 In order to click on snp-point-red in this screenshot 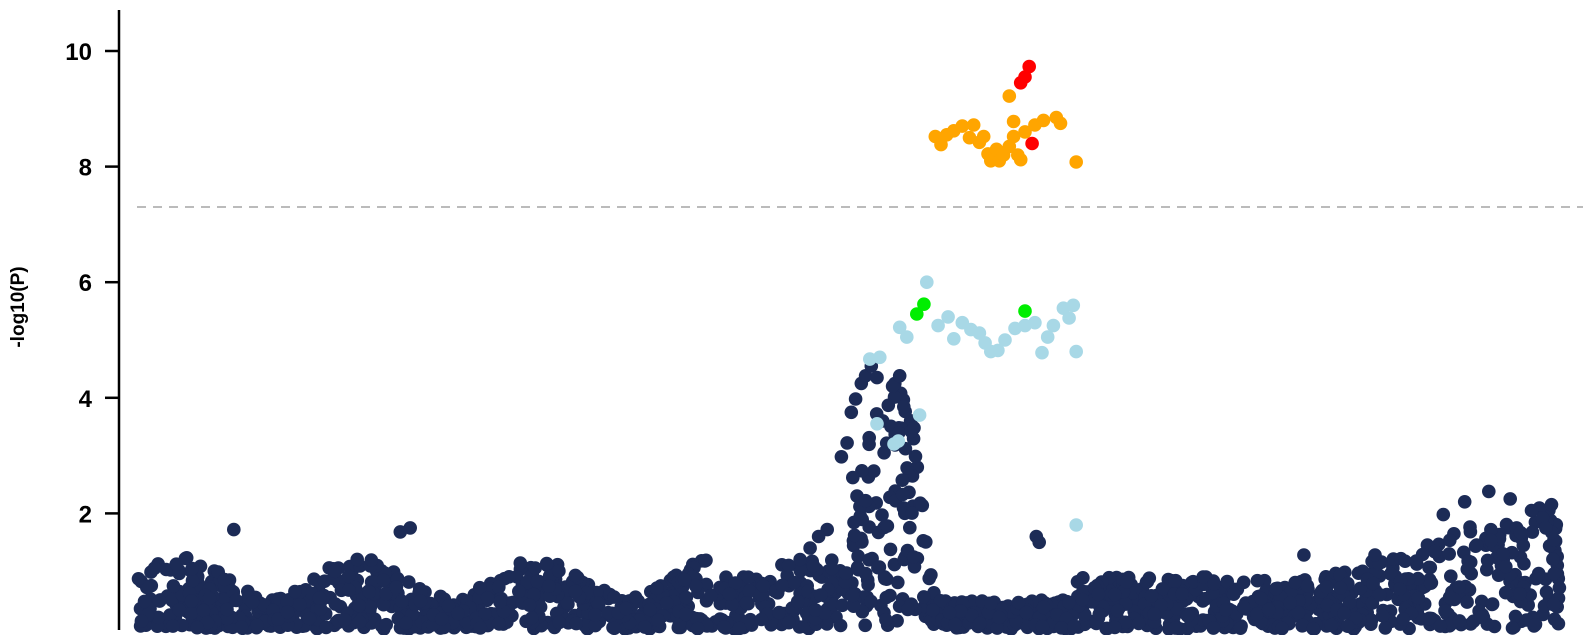, I will do `click(1032, 143)`.